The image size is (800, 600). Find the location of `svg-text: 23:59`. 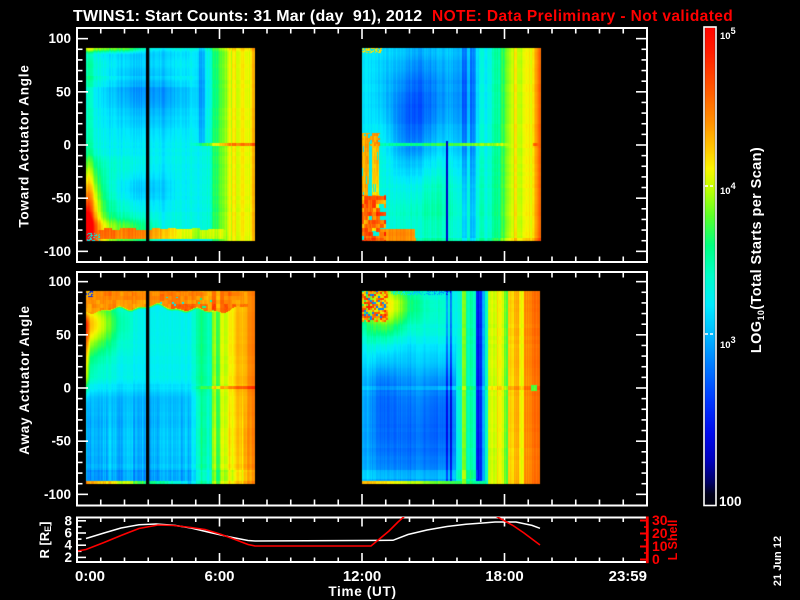

svg-text: 23:59 is located at coordinates (628, 576).